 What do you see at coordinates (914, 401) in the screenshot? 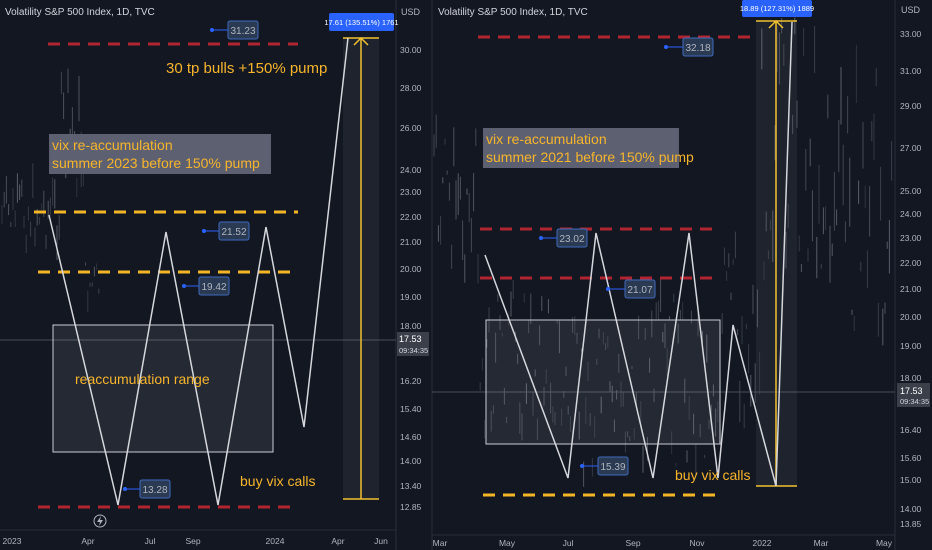
I see `right-countdown: 09:34:35` at bounding box center [914, 401].